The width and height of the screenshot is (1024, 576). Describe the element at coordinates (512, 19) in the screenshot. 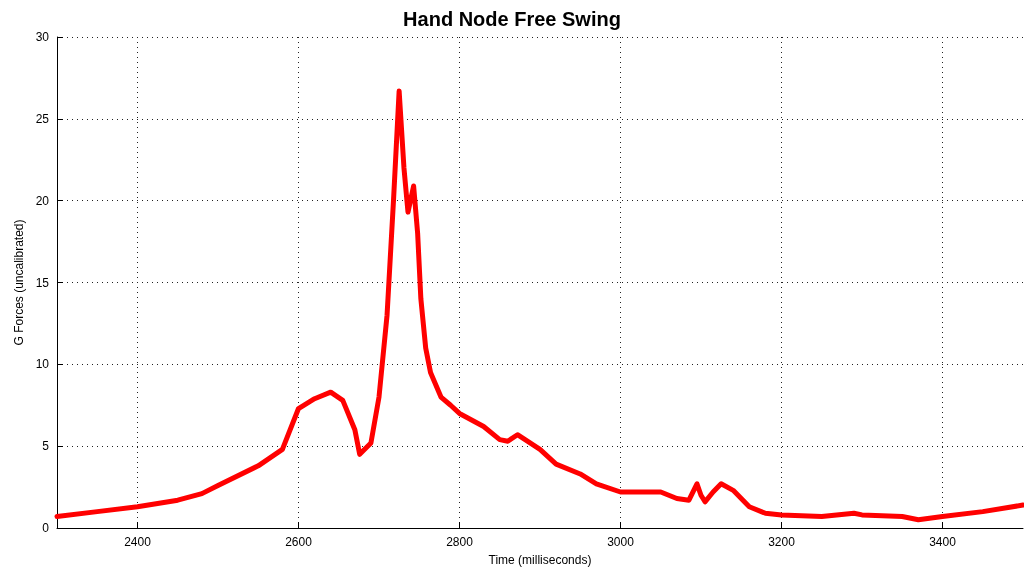

I see `chart-title: Hand Node Free Swing` at that location.